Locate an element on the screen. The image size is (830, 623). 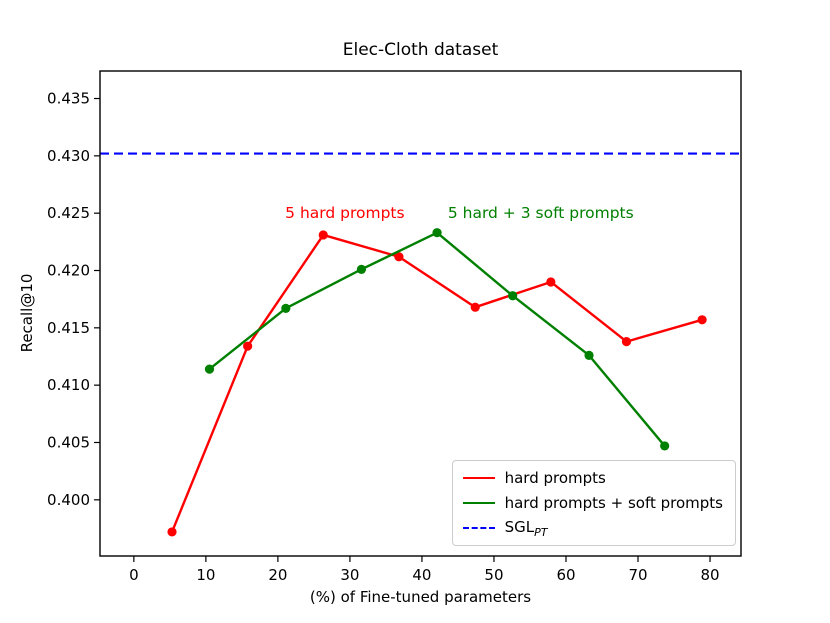
x-tick-label: 60 is located at coordinates (565, 575).